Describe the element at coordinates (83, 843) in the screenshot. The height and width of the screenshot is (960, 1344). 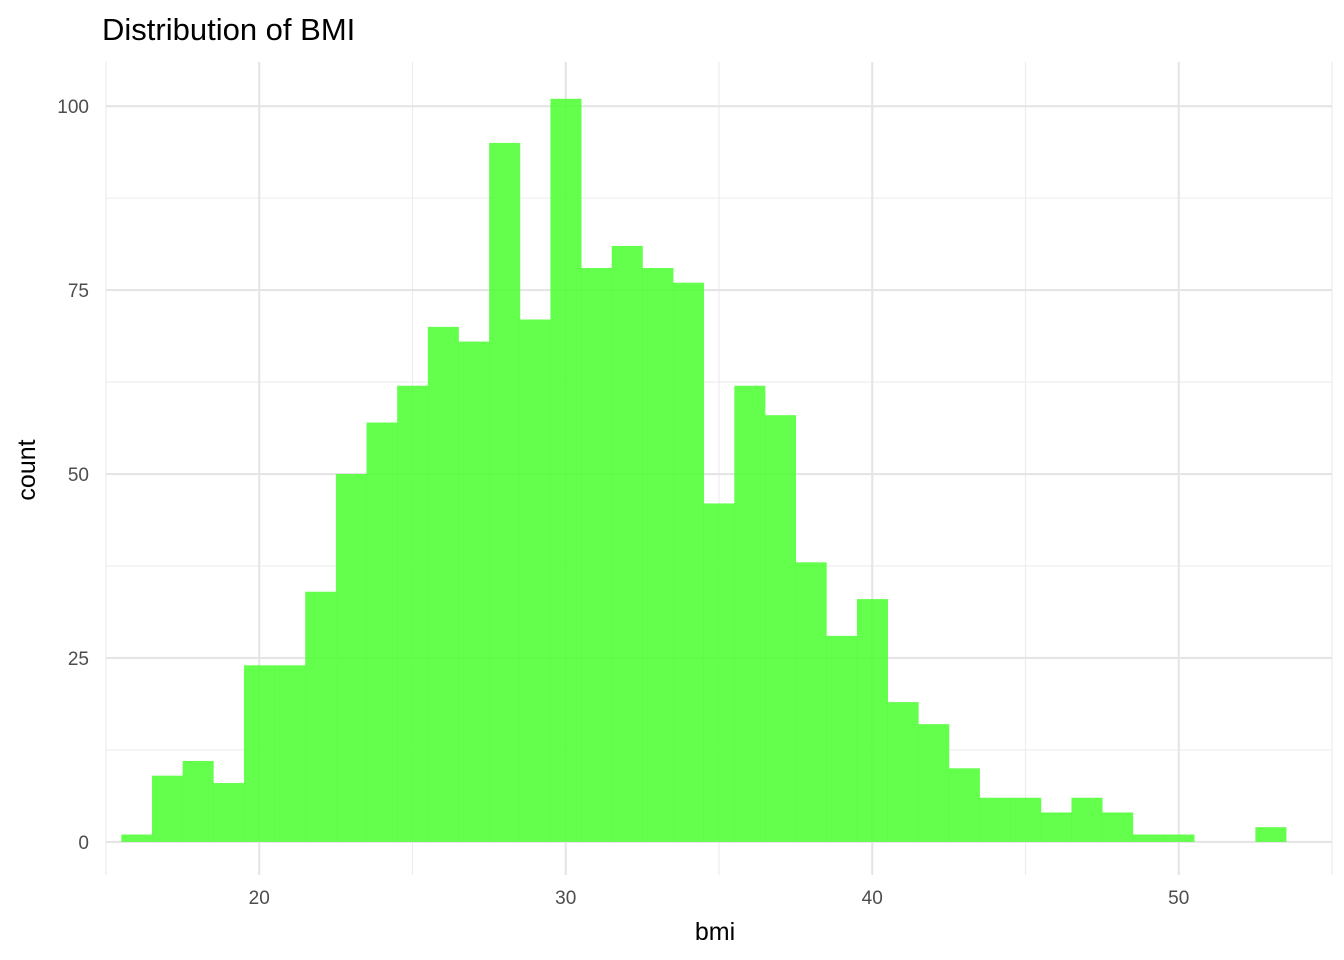
I see `y-tick-label: 0` at that location.